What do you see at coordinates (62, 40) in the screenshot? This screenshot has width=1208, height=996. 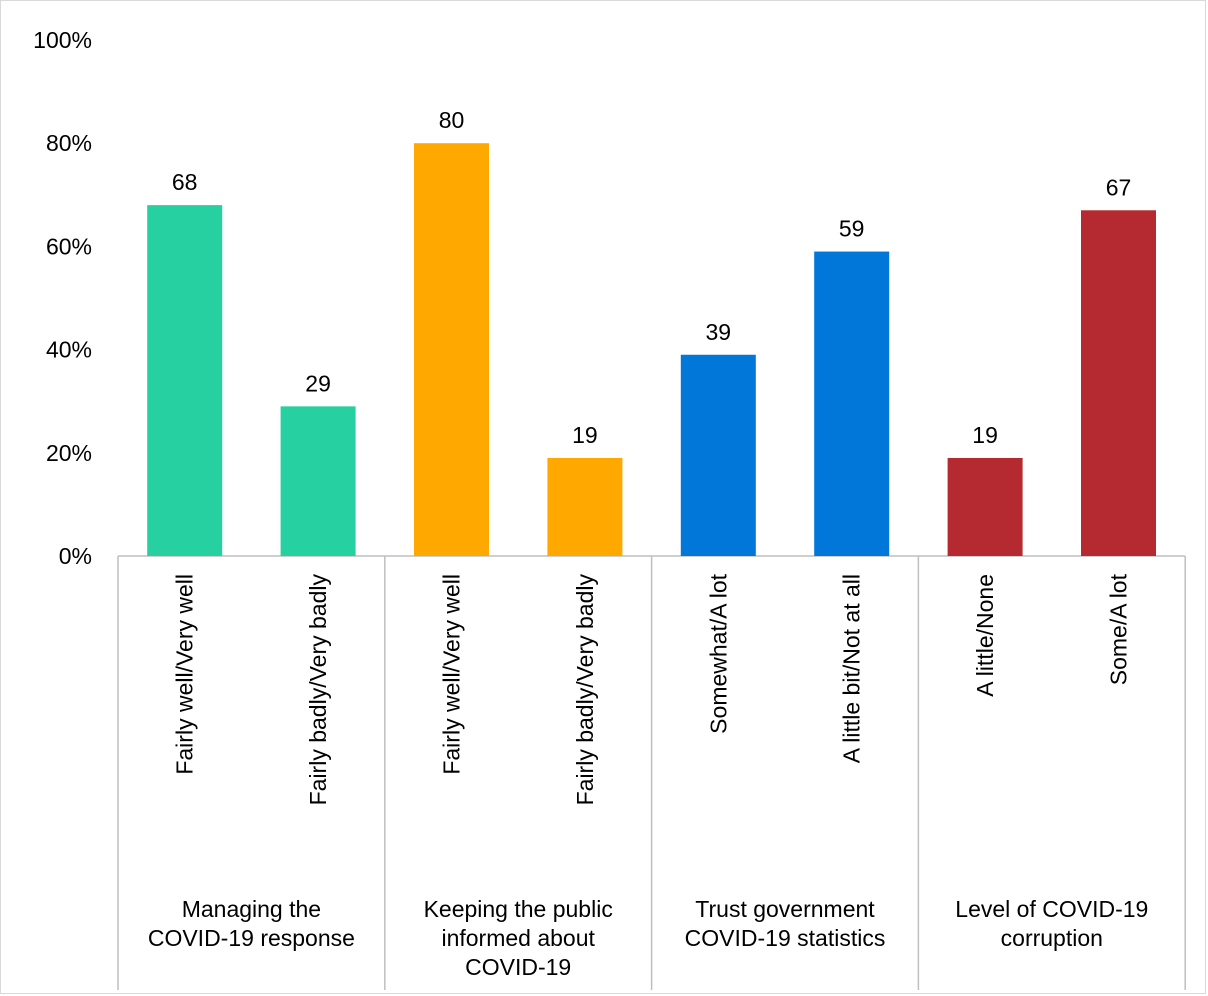 I see `y-tick-label: 100%` at bounding box center [62, 40].